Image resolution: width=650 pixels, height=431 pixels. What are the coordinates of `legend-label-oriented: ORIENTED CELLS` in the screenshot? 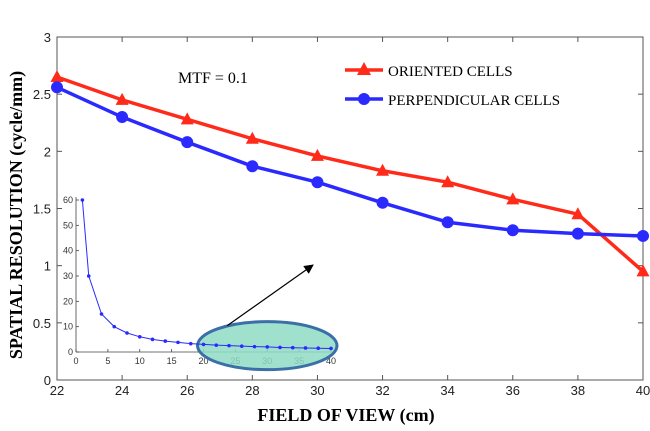 It's located at (450, 72).